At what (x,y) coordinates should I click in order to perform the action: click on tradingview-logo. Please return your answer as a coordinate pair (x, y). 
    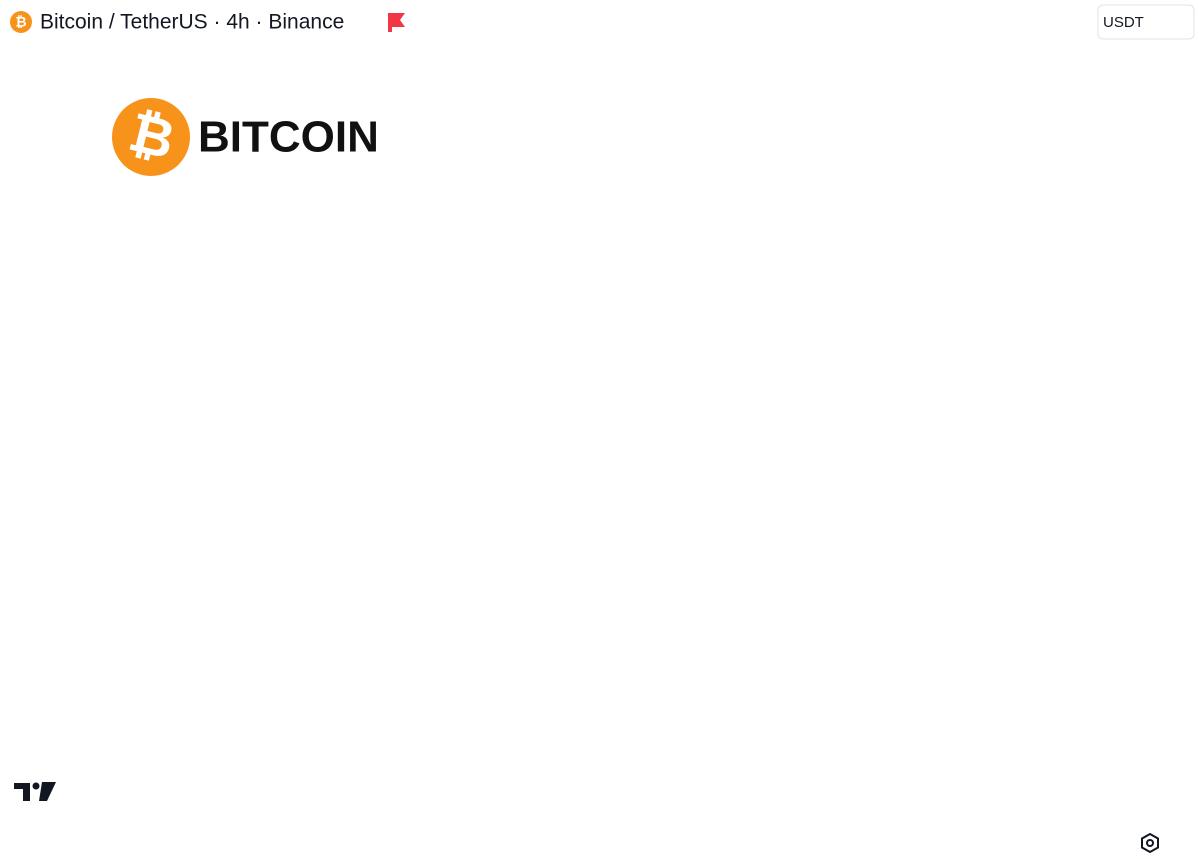
    Looking at the image, I should click on (35, 791).